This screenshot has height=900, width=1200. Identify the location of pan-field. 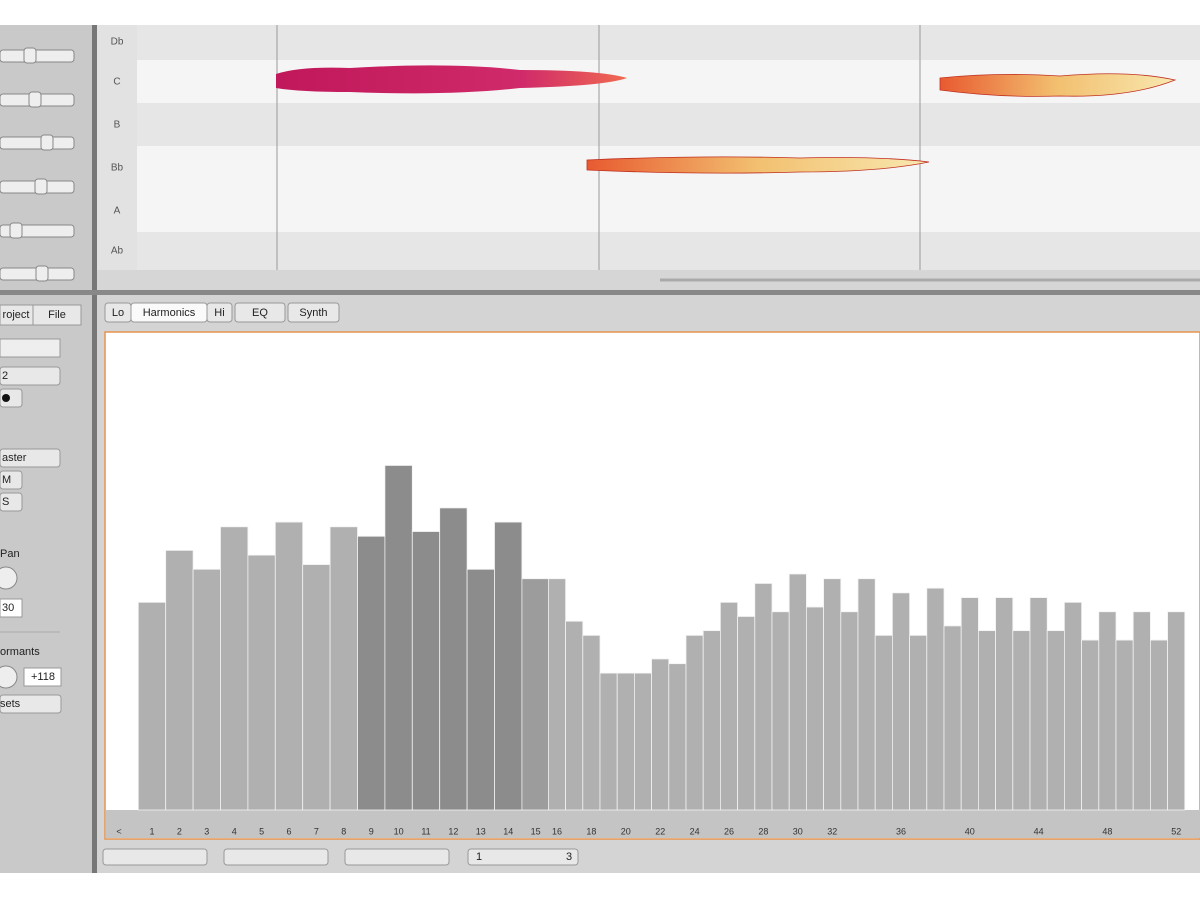
(11, 608).